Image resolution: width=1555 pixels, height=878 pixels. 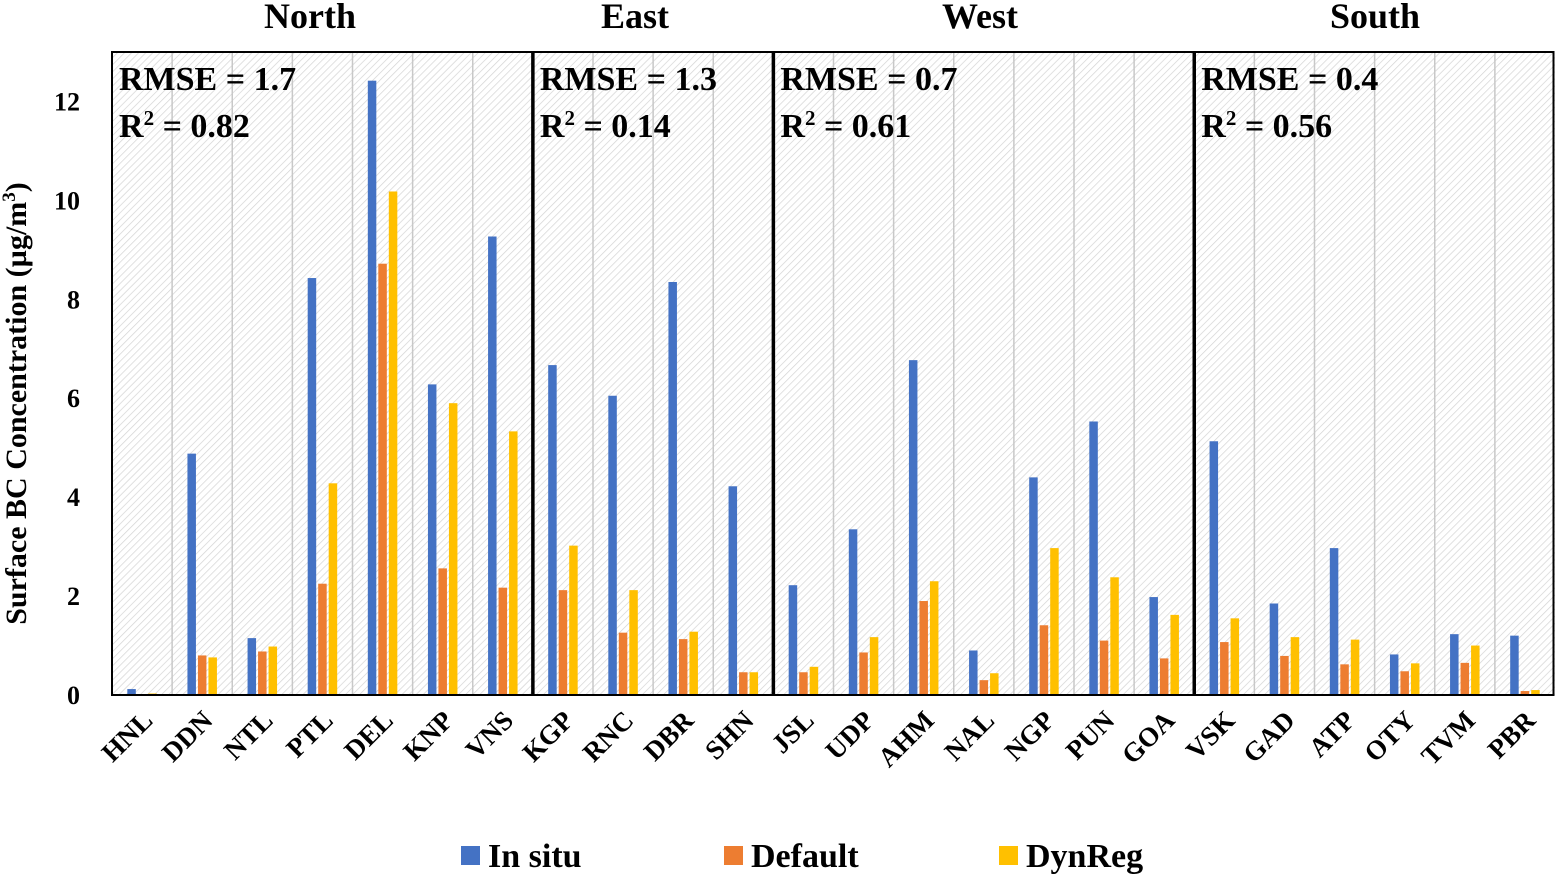 What do you see at coordinates (382, 479) in the screenshot?
I see `bar-del-default` at bounding box center [382, 479].